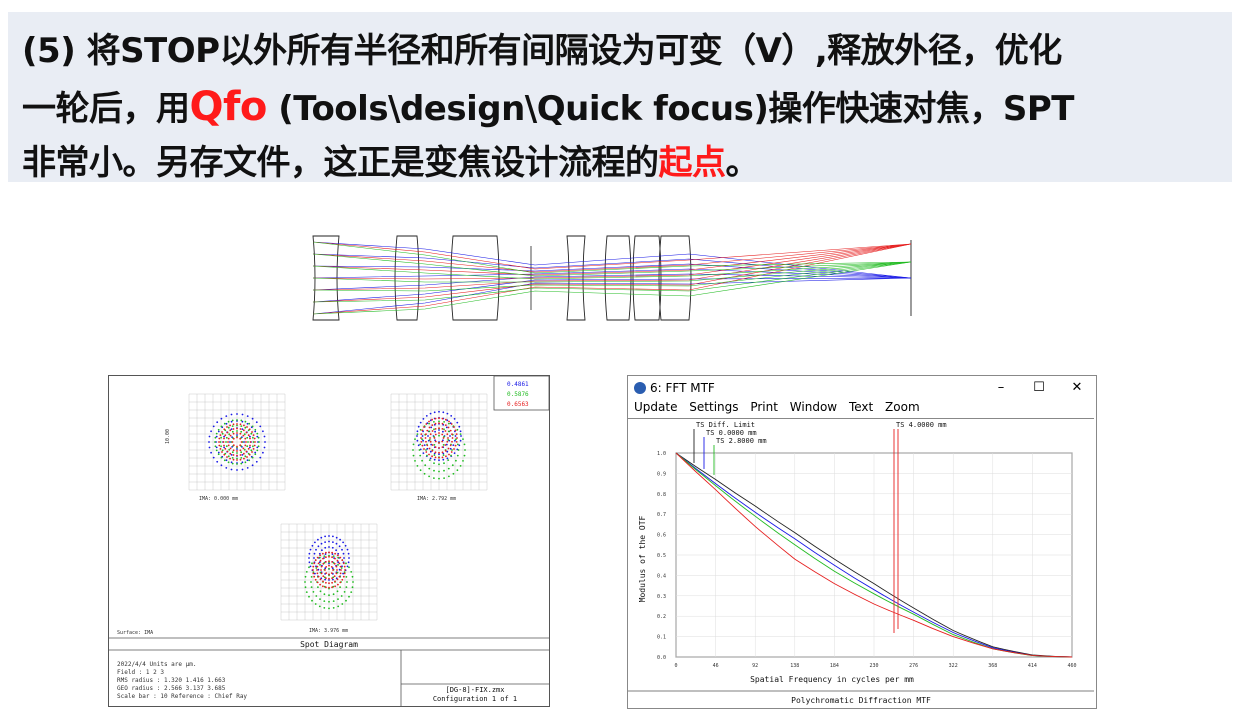  Describe the element at coordinates (725, 425) in the screenshot. I see `mtf-legend-label-1: TS Diff. Limit` at that location.